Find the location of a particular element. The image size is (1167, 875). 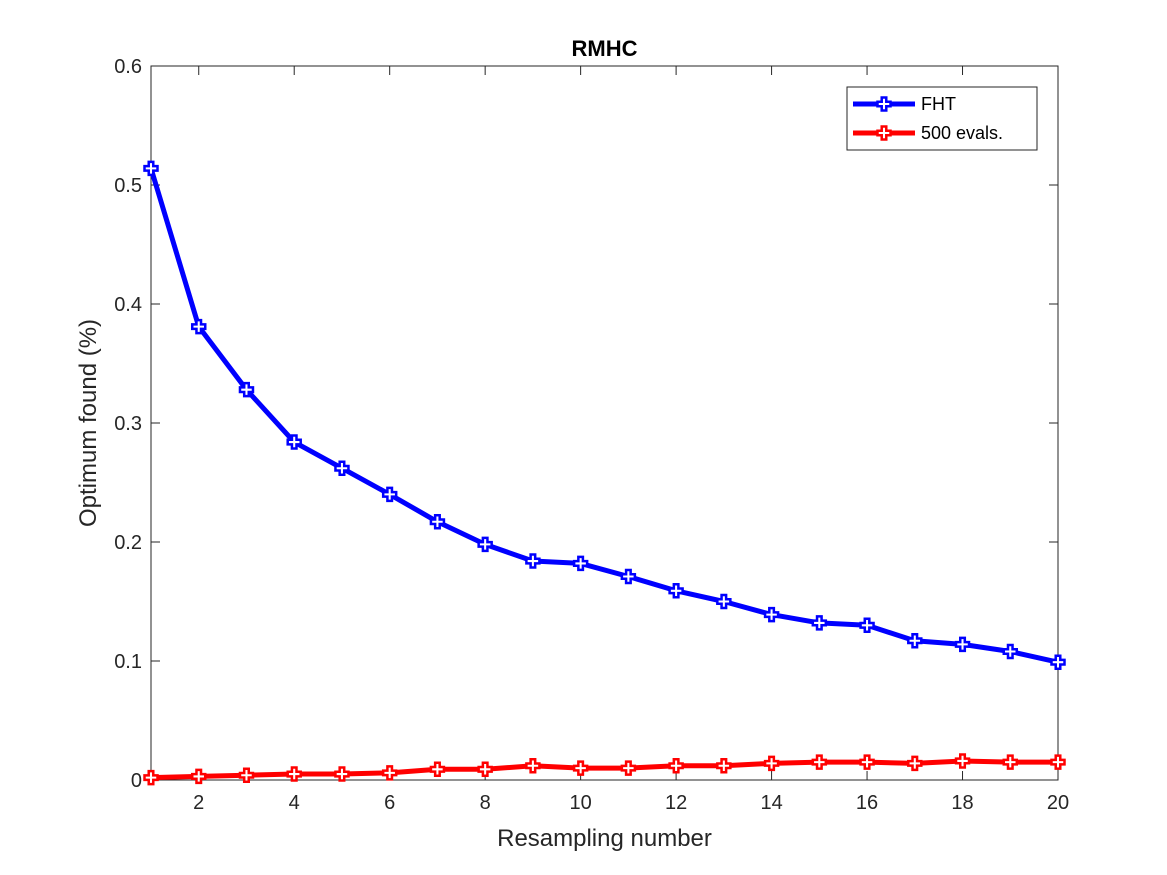

series-line is located at coordinates (604, 769).